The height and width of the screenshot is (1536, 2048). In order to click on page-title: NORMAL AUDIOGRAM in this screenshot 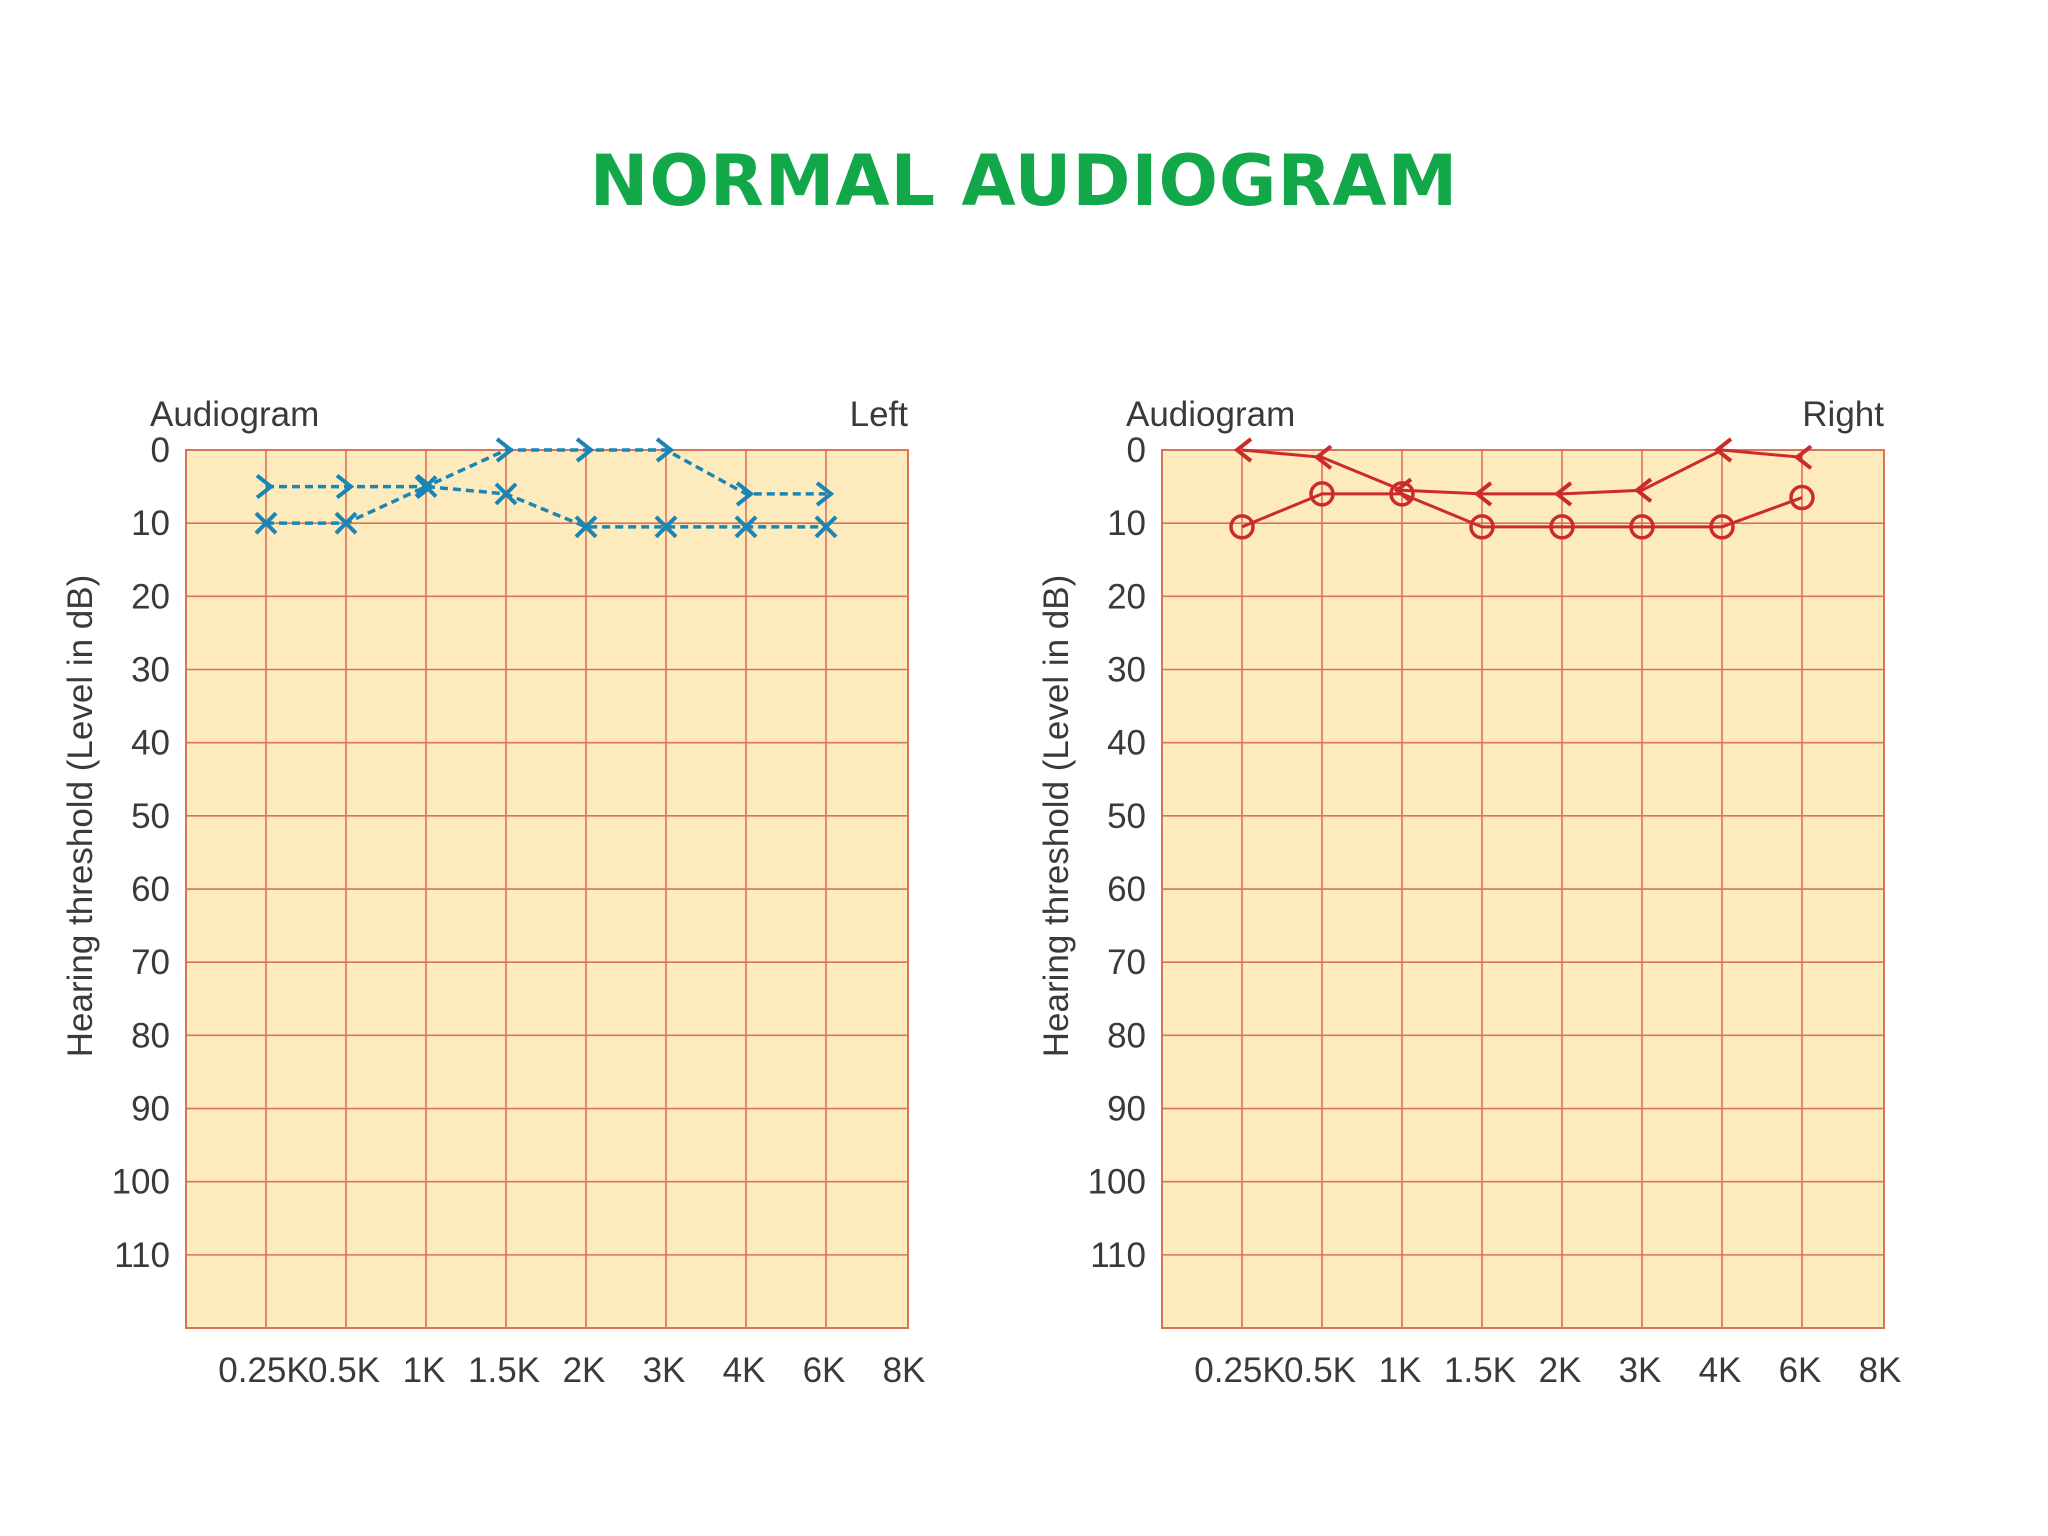, I will do `click(1024, 181)`.